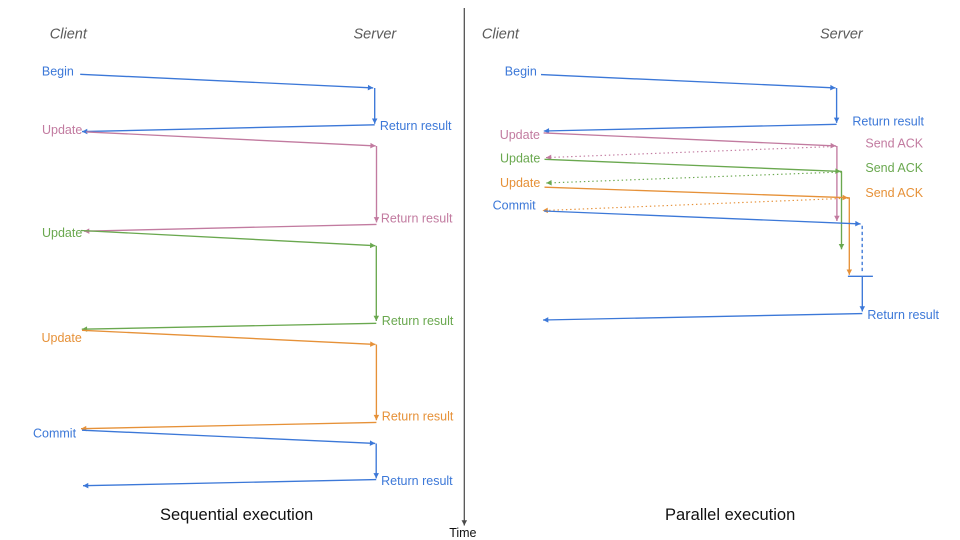 The width and height of the screenshot is (960, 540). What do you see at coordinates (730, 515) in the screenshot?
I see `svg-text: Parallel execution` at bounding box center [730, 515].